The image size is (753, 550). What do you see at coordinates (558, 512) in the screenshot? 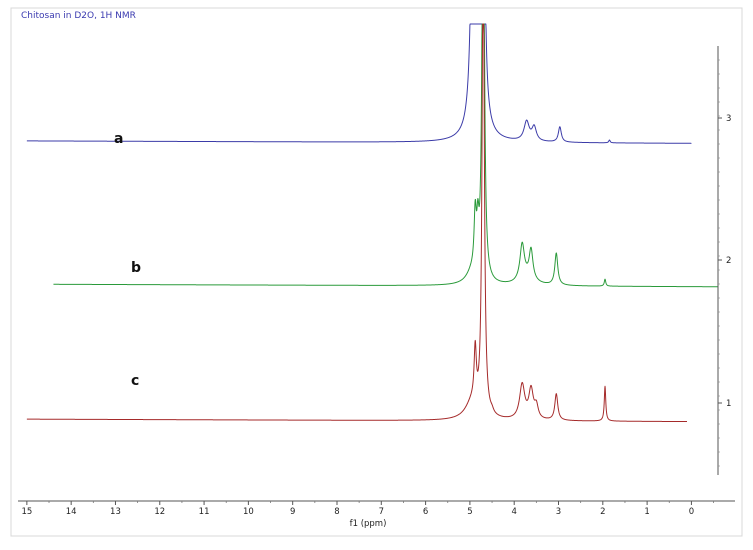
I see `x-tick-label: 3` at bounding box center [558, 512].